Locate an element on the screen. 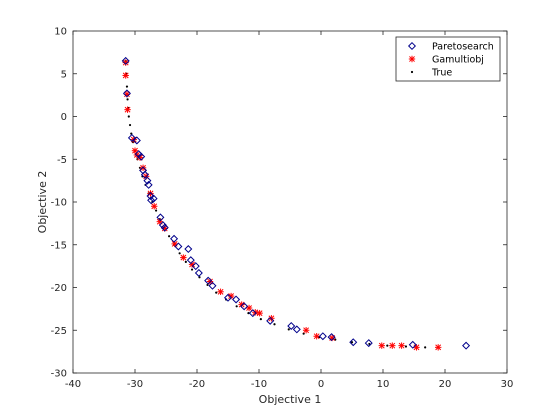 This screenshot has width=560, height=420. x-tick-label: -10 is located at coordinates (259, 384).